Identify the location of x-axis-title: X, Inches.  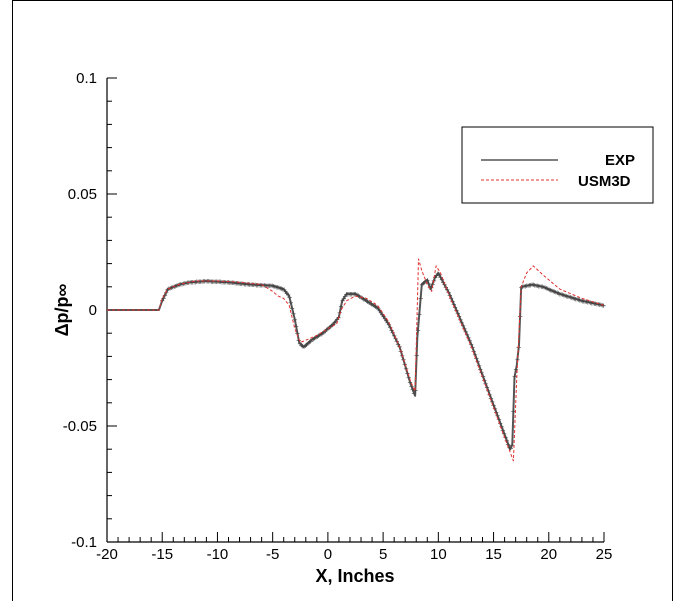
(354, 576).